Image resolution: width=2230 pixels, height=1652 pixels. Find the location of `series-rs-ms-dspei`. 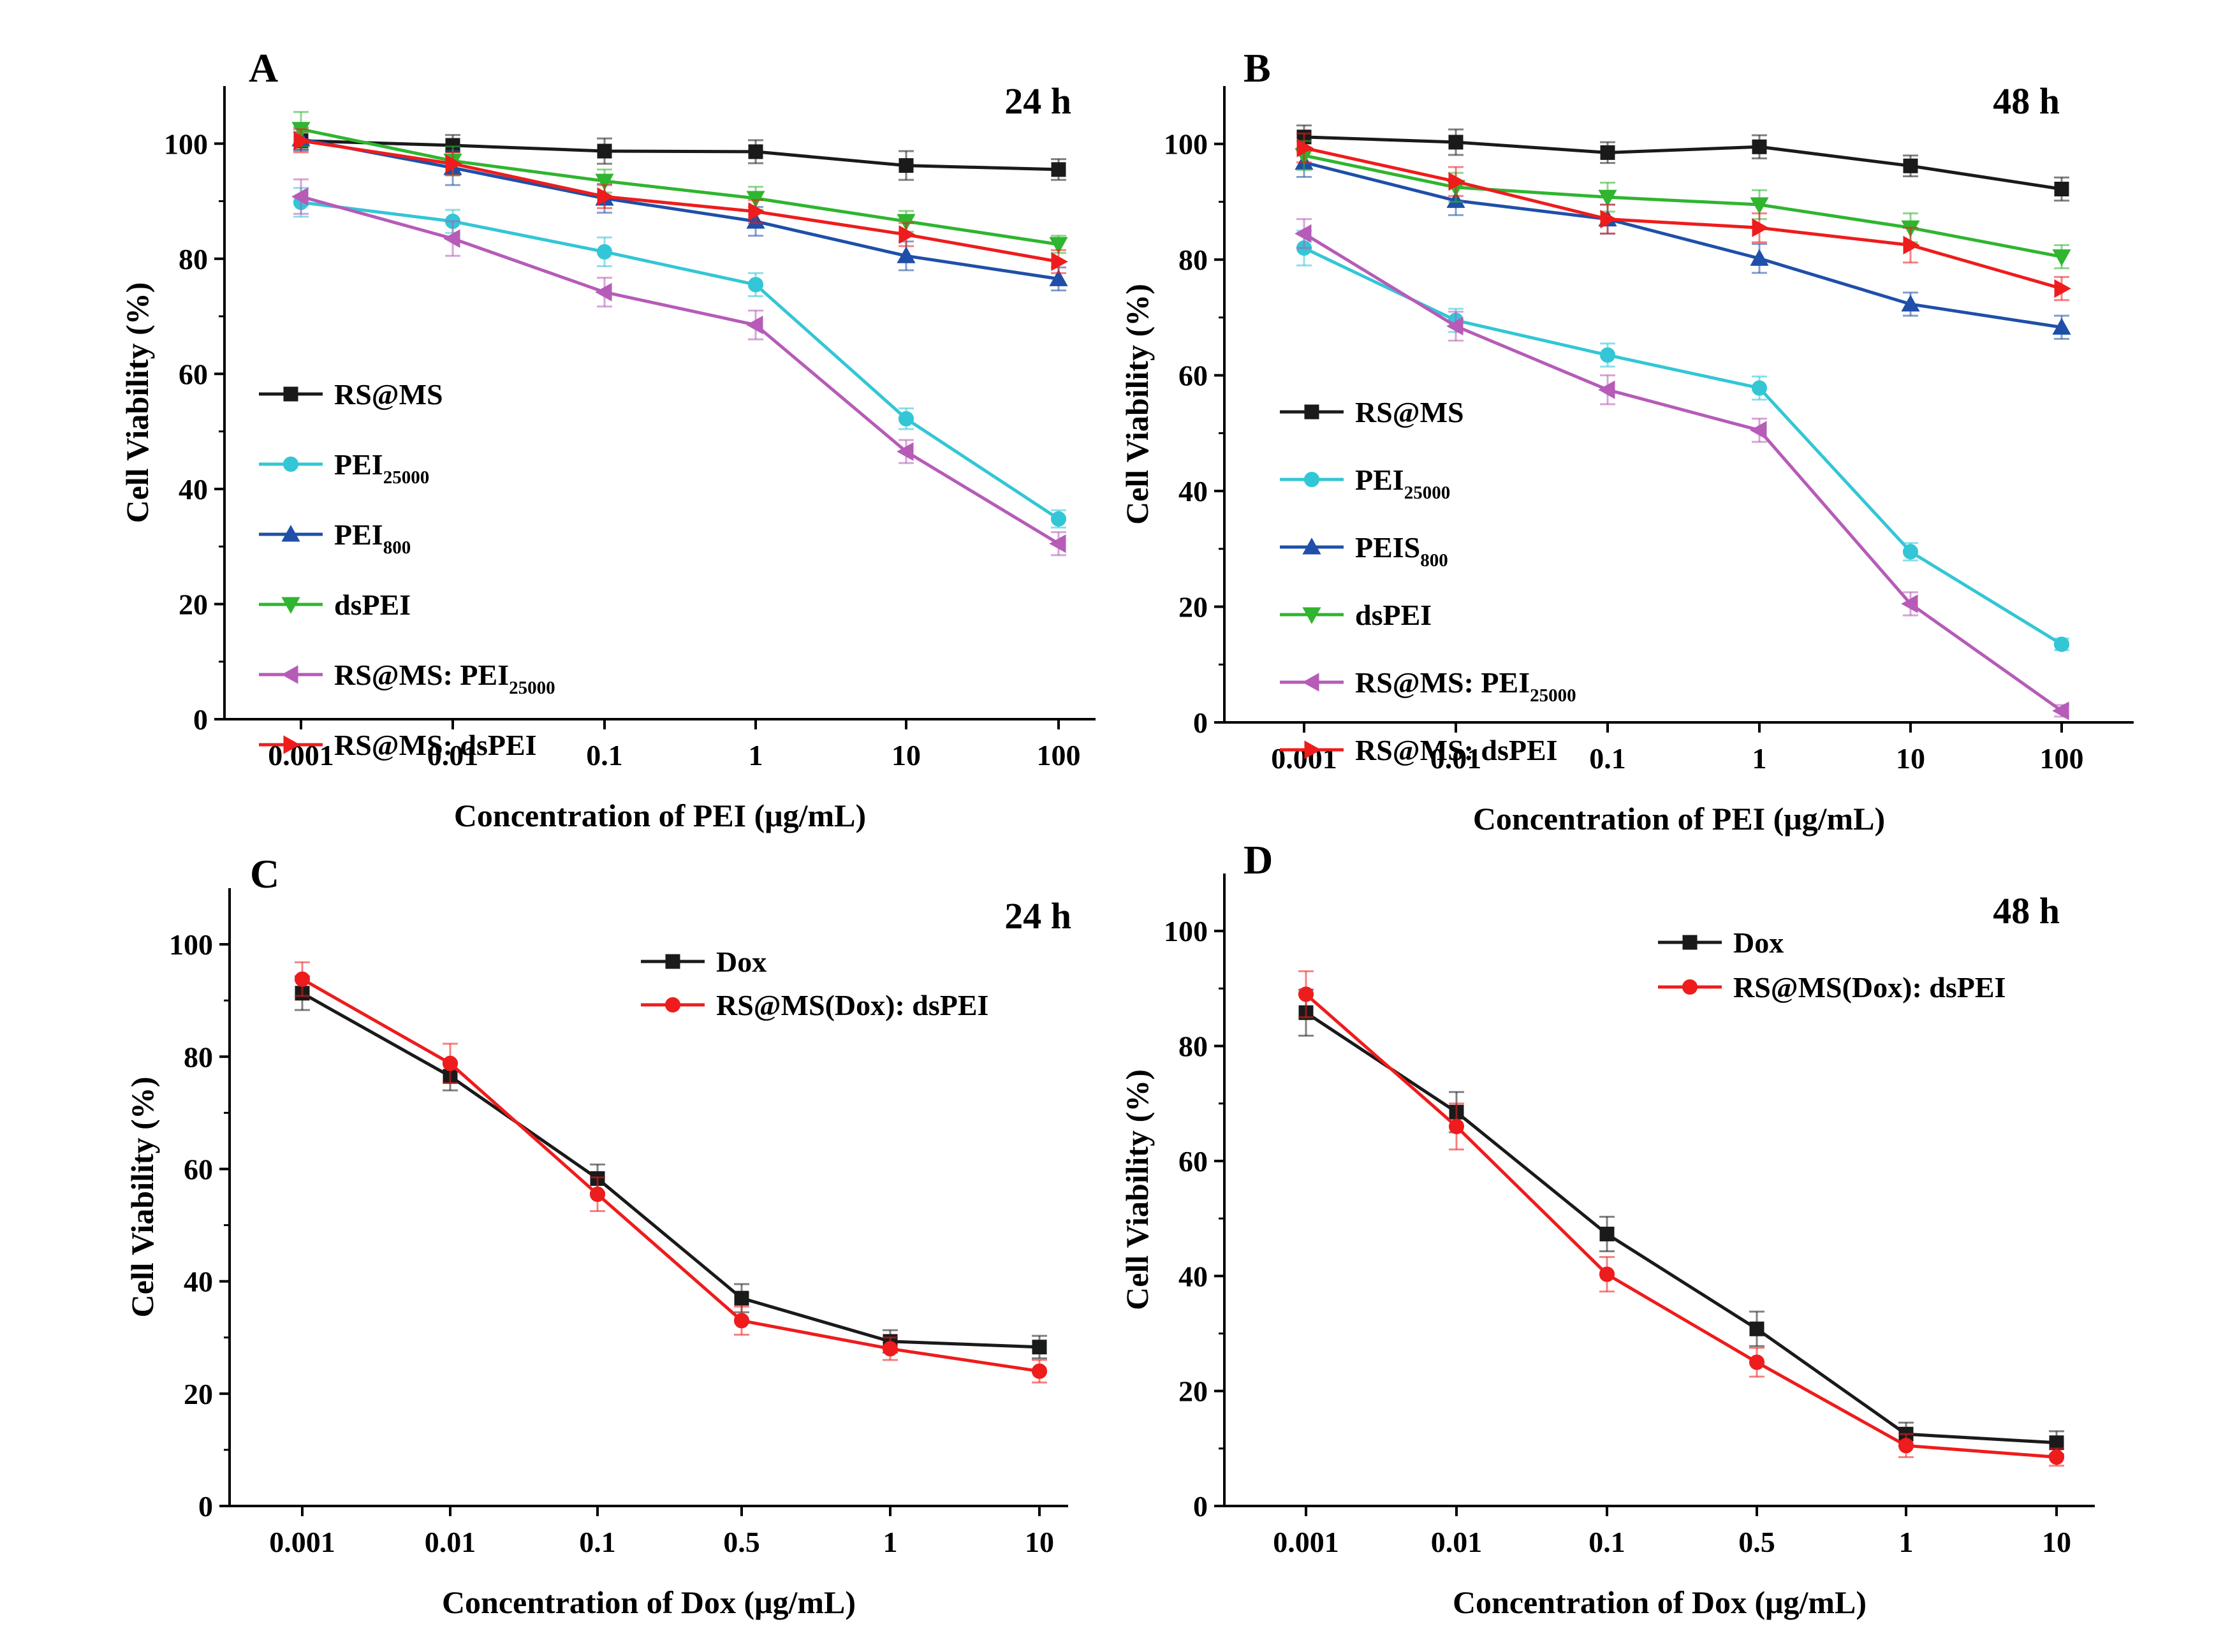

series-rs-ms-dspei is located at coordinates (680, 201).